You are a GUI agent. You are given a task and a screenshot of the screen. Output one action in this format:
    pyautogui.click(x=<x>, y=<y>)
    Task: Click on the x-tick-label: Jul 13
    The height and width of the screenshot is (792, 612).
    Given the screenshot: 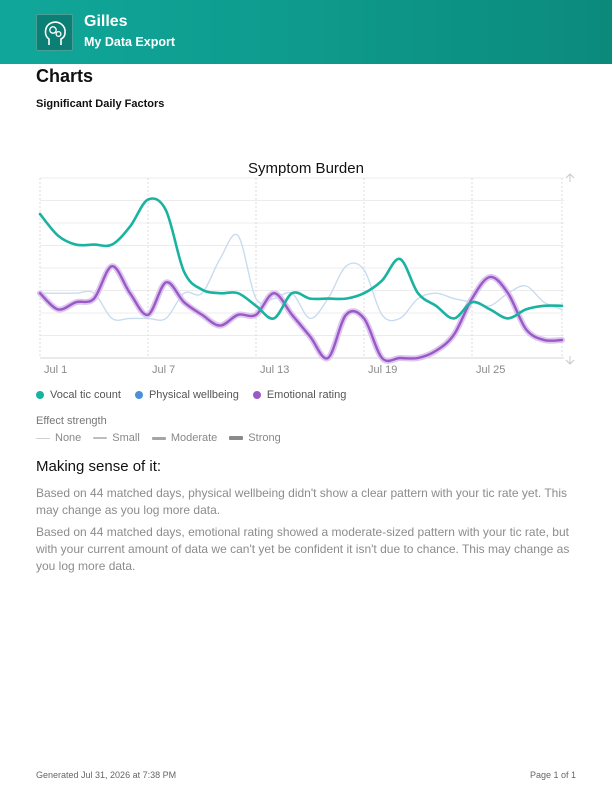 What is the action you would take?
    pyautogui.click(x=274, y=370)
    